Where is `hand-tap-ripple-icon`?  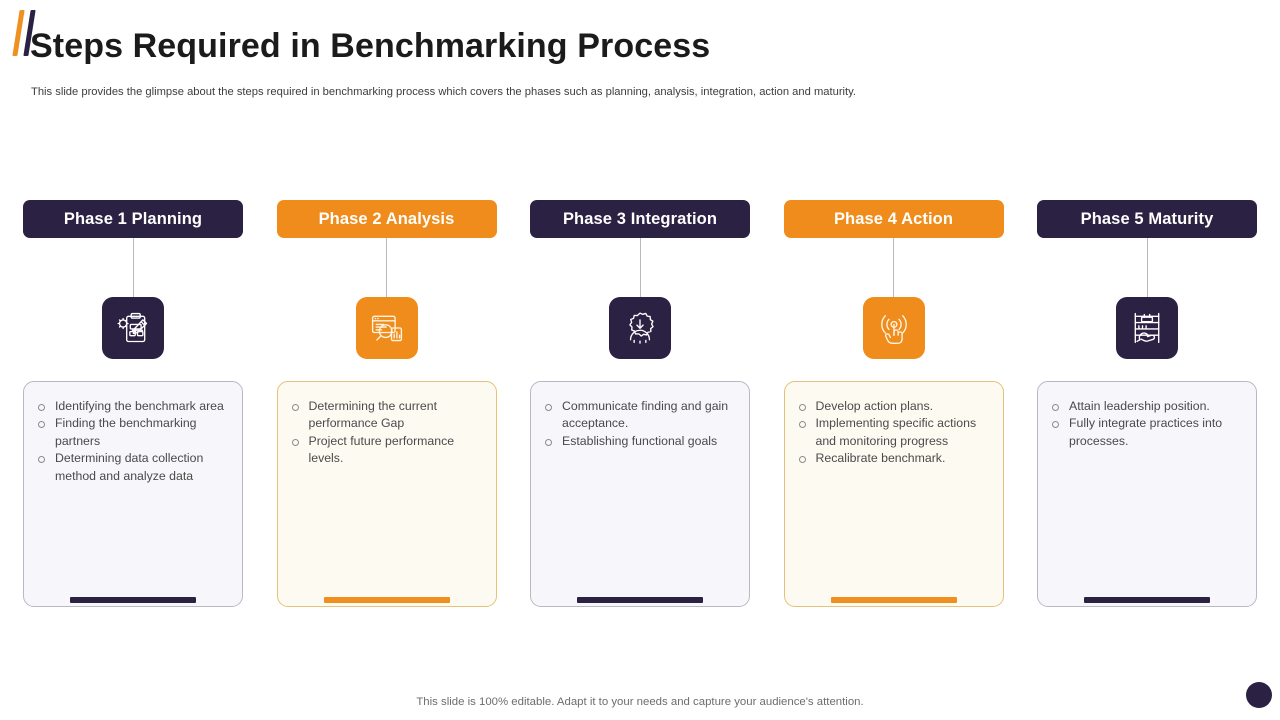 hand-tap-ripple-icon is located at coordinates (894, 328).